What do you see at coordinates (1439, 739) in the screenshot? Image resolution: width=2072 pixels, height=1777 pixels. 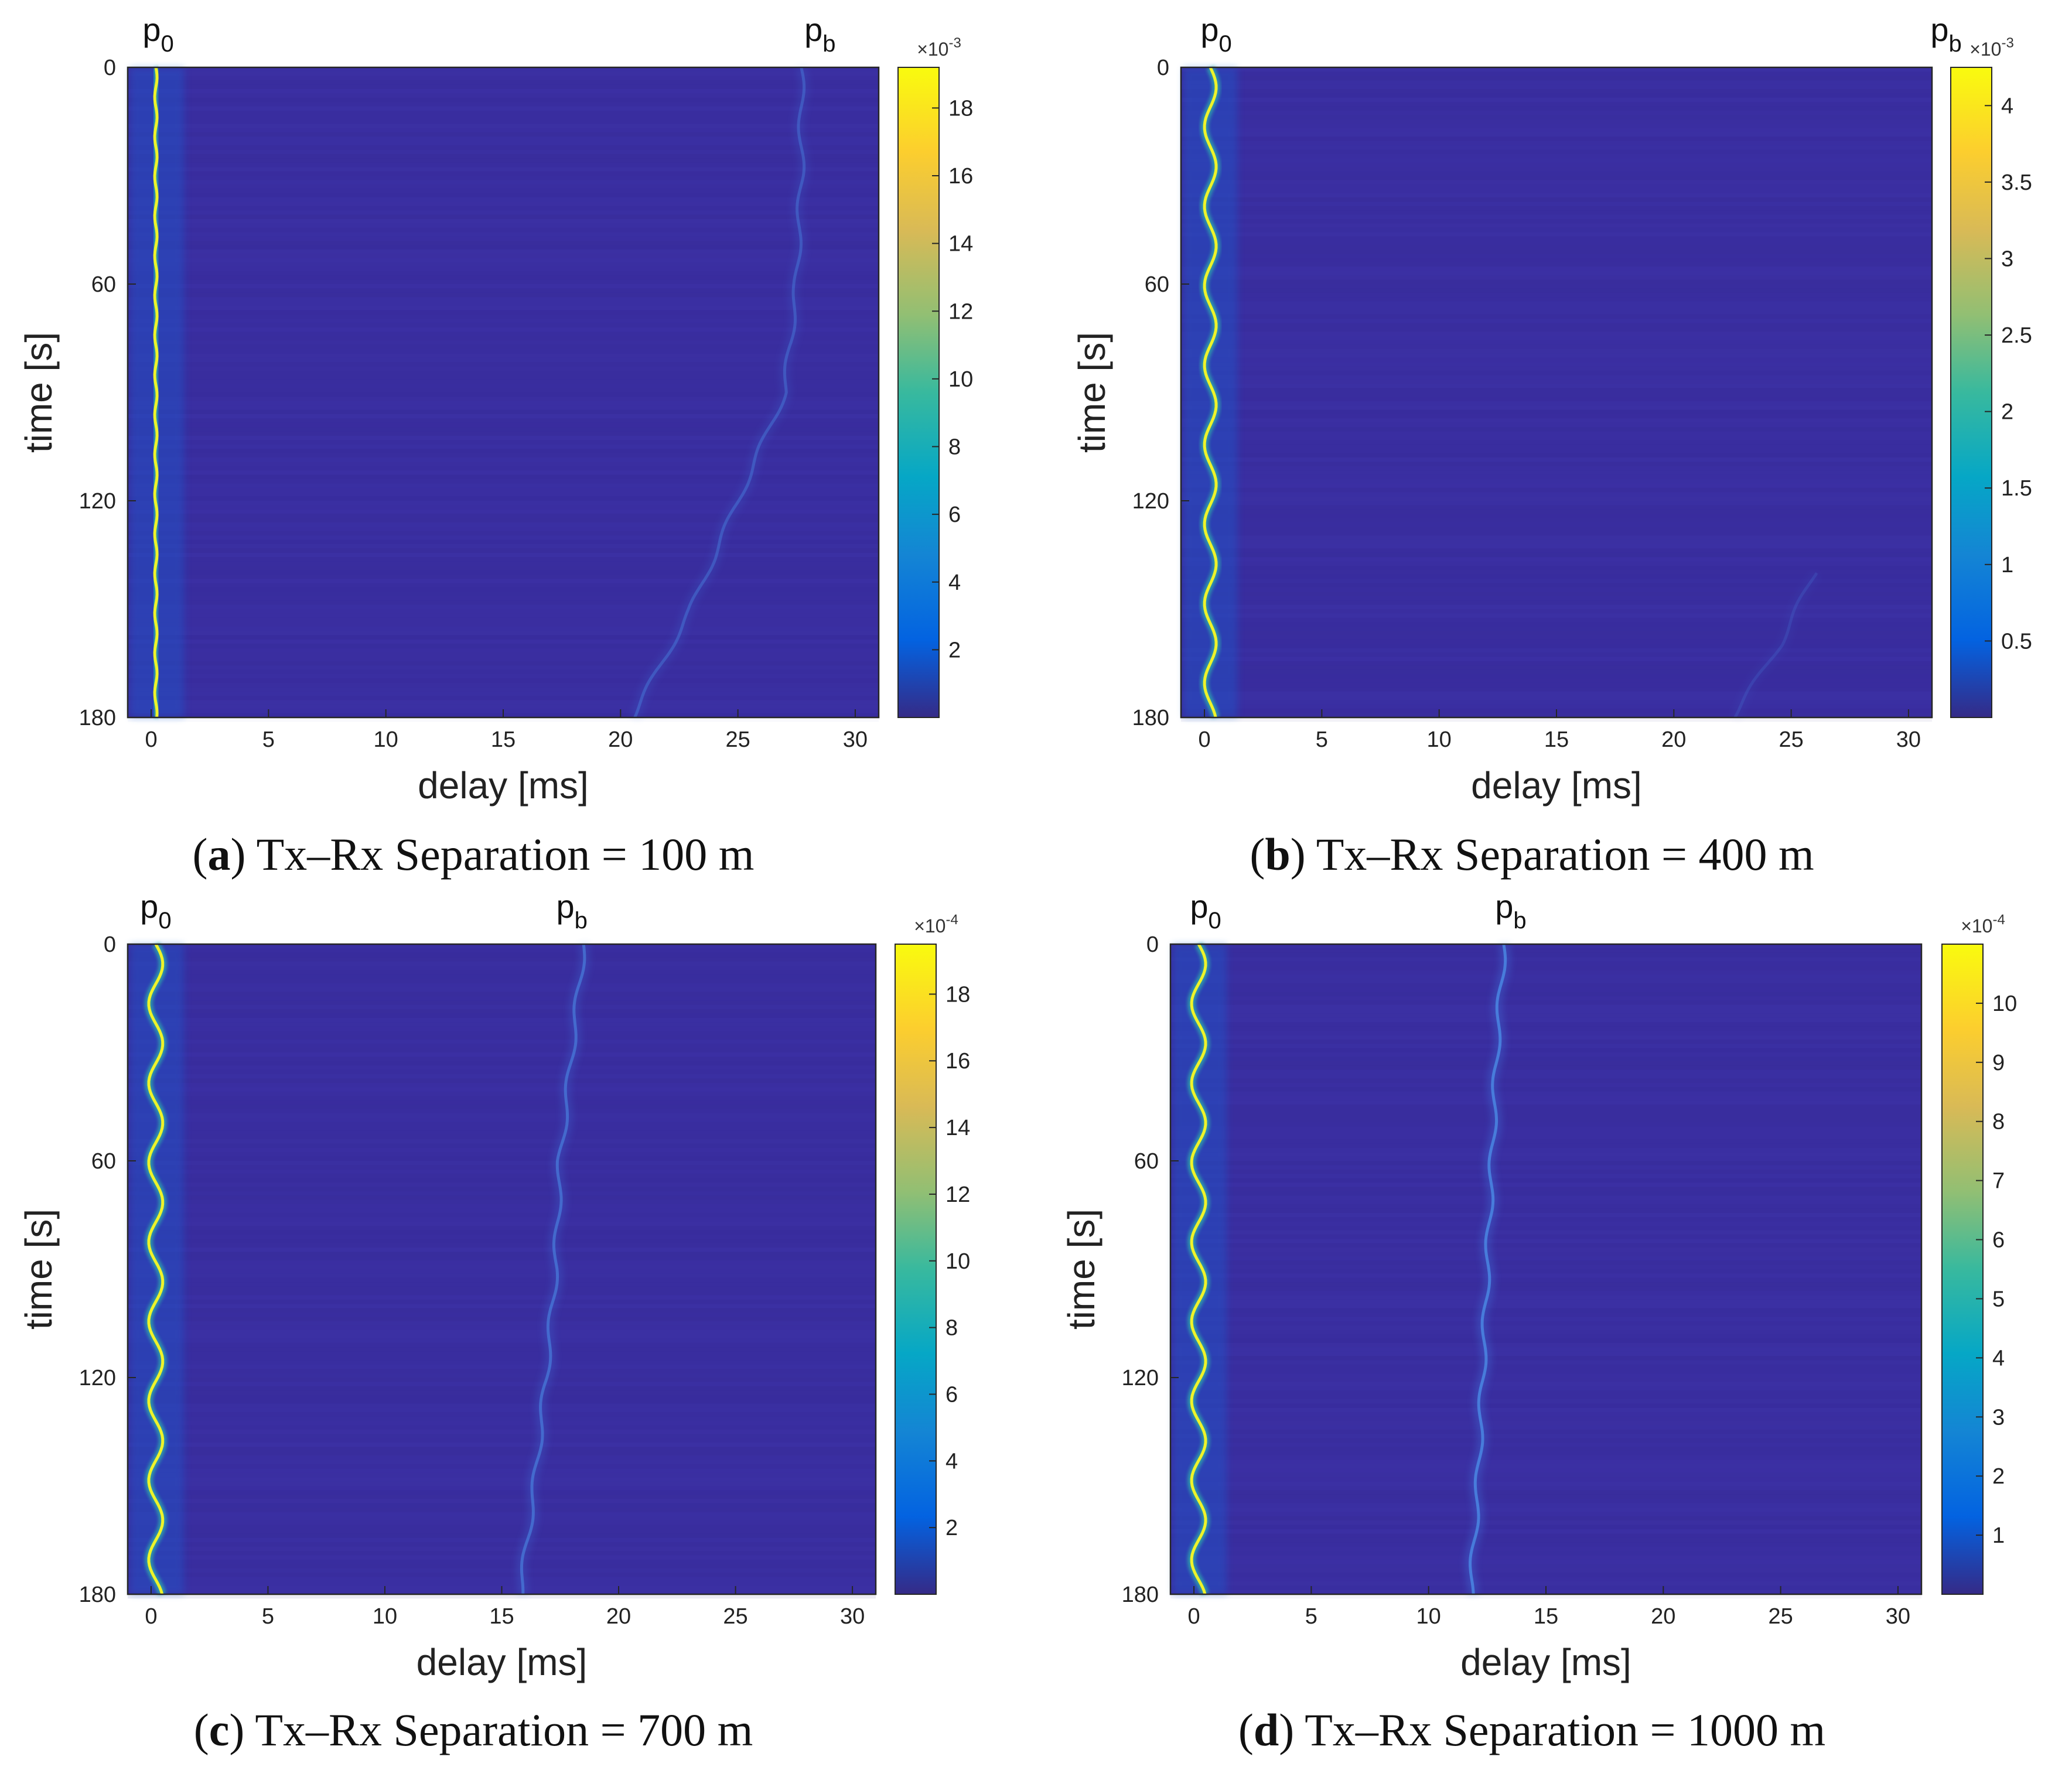 I see `x-tick-label: 10` at bounding box center [1439, 739].